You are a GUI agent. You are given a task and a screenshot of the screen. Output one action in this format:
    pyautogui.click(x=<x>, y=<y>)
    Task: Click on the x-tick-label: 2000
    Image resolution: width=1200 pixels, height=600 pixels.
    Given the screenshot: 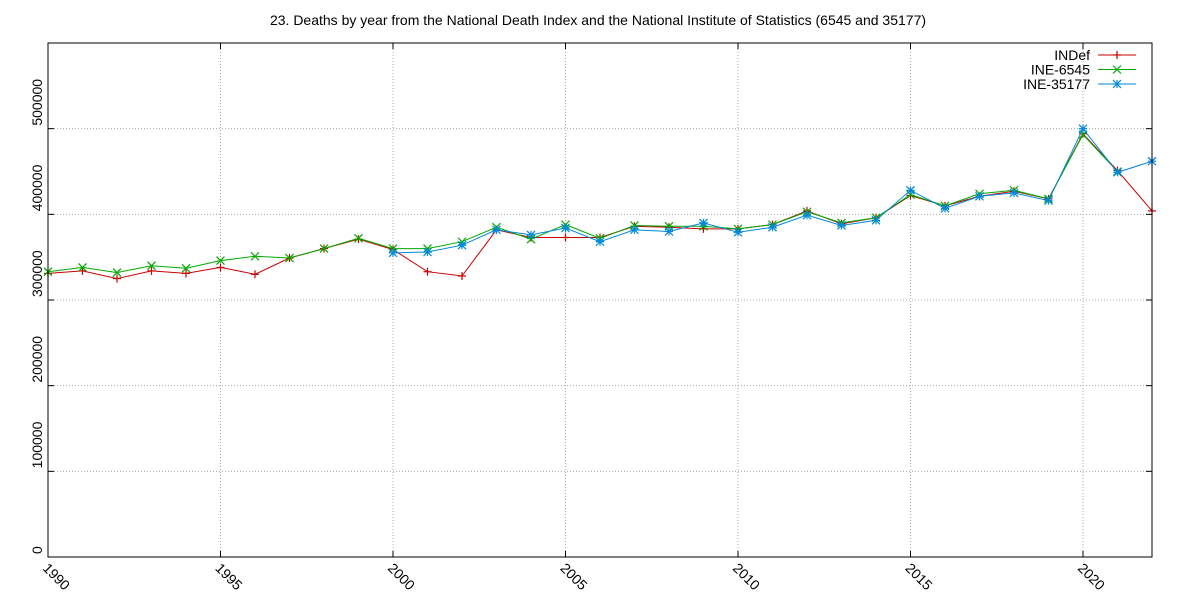 What is the action you would take?
    pyautogui.click(x=401, y=576)
    